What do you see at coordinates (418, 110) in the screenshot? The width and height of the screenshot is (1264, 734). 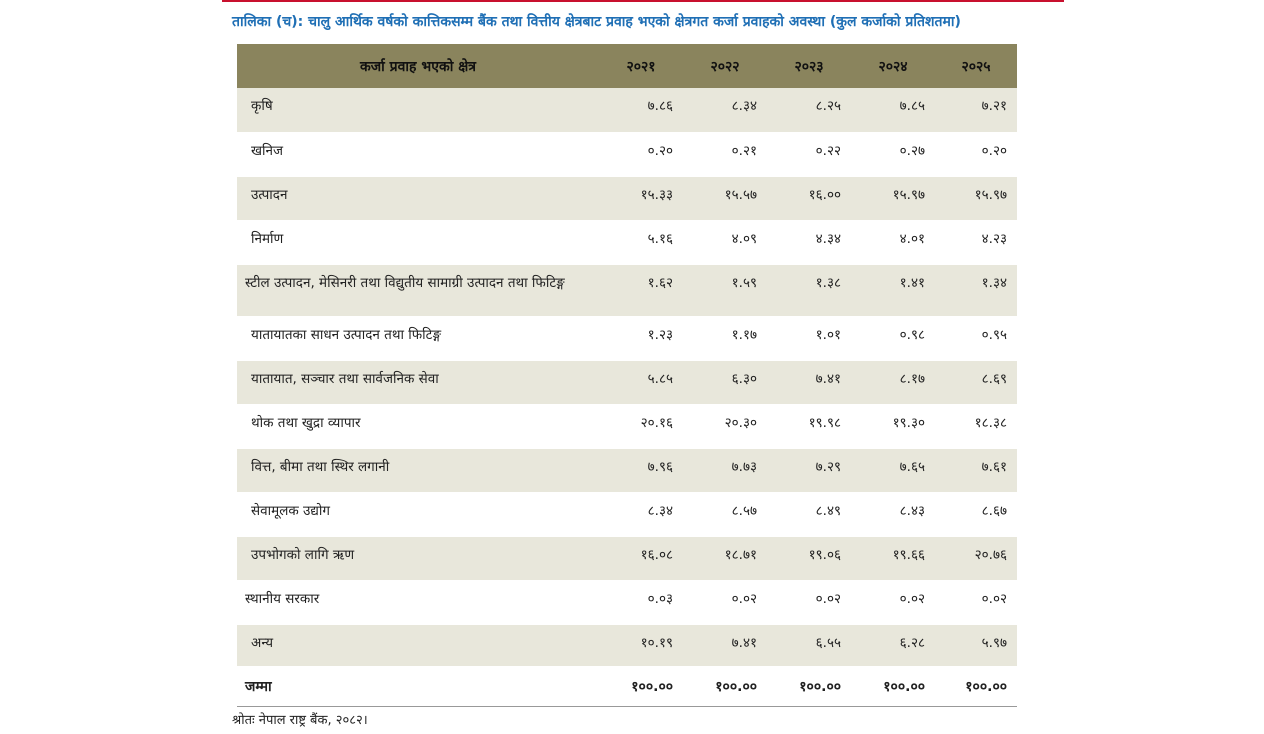 I see `row-label: कृषि` at bounding box center [418, 110].